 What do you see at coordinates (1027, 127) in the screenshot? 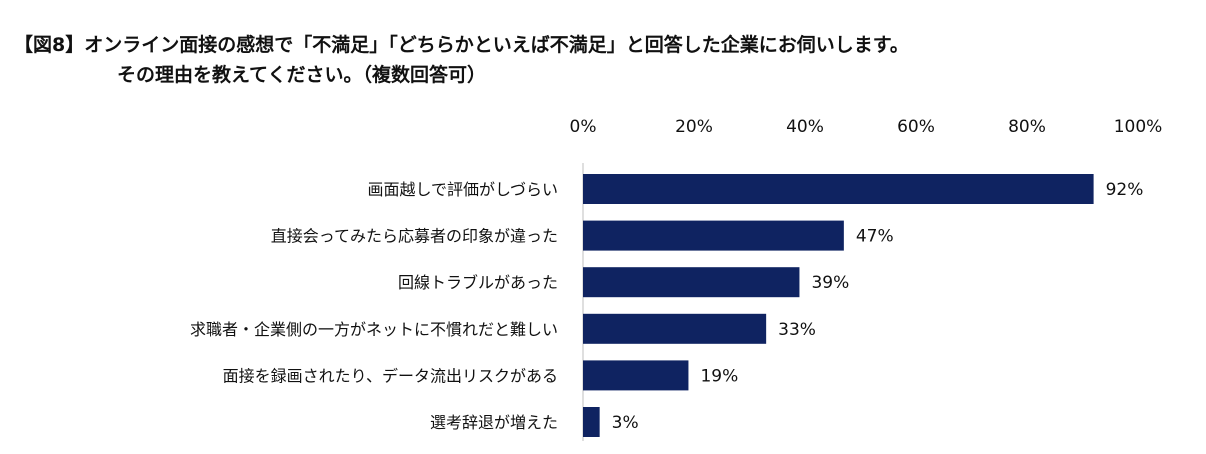
I see `x-tick-label: 80%` at bounding box center [1027, 127].